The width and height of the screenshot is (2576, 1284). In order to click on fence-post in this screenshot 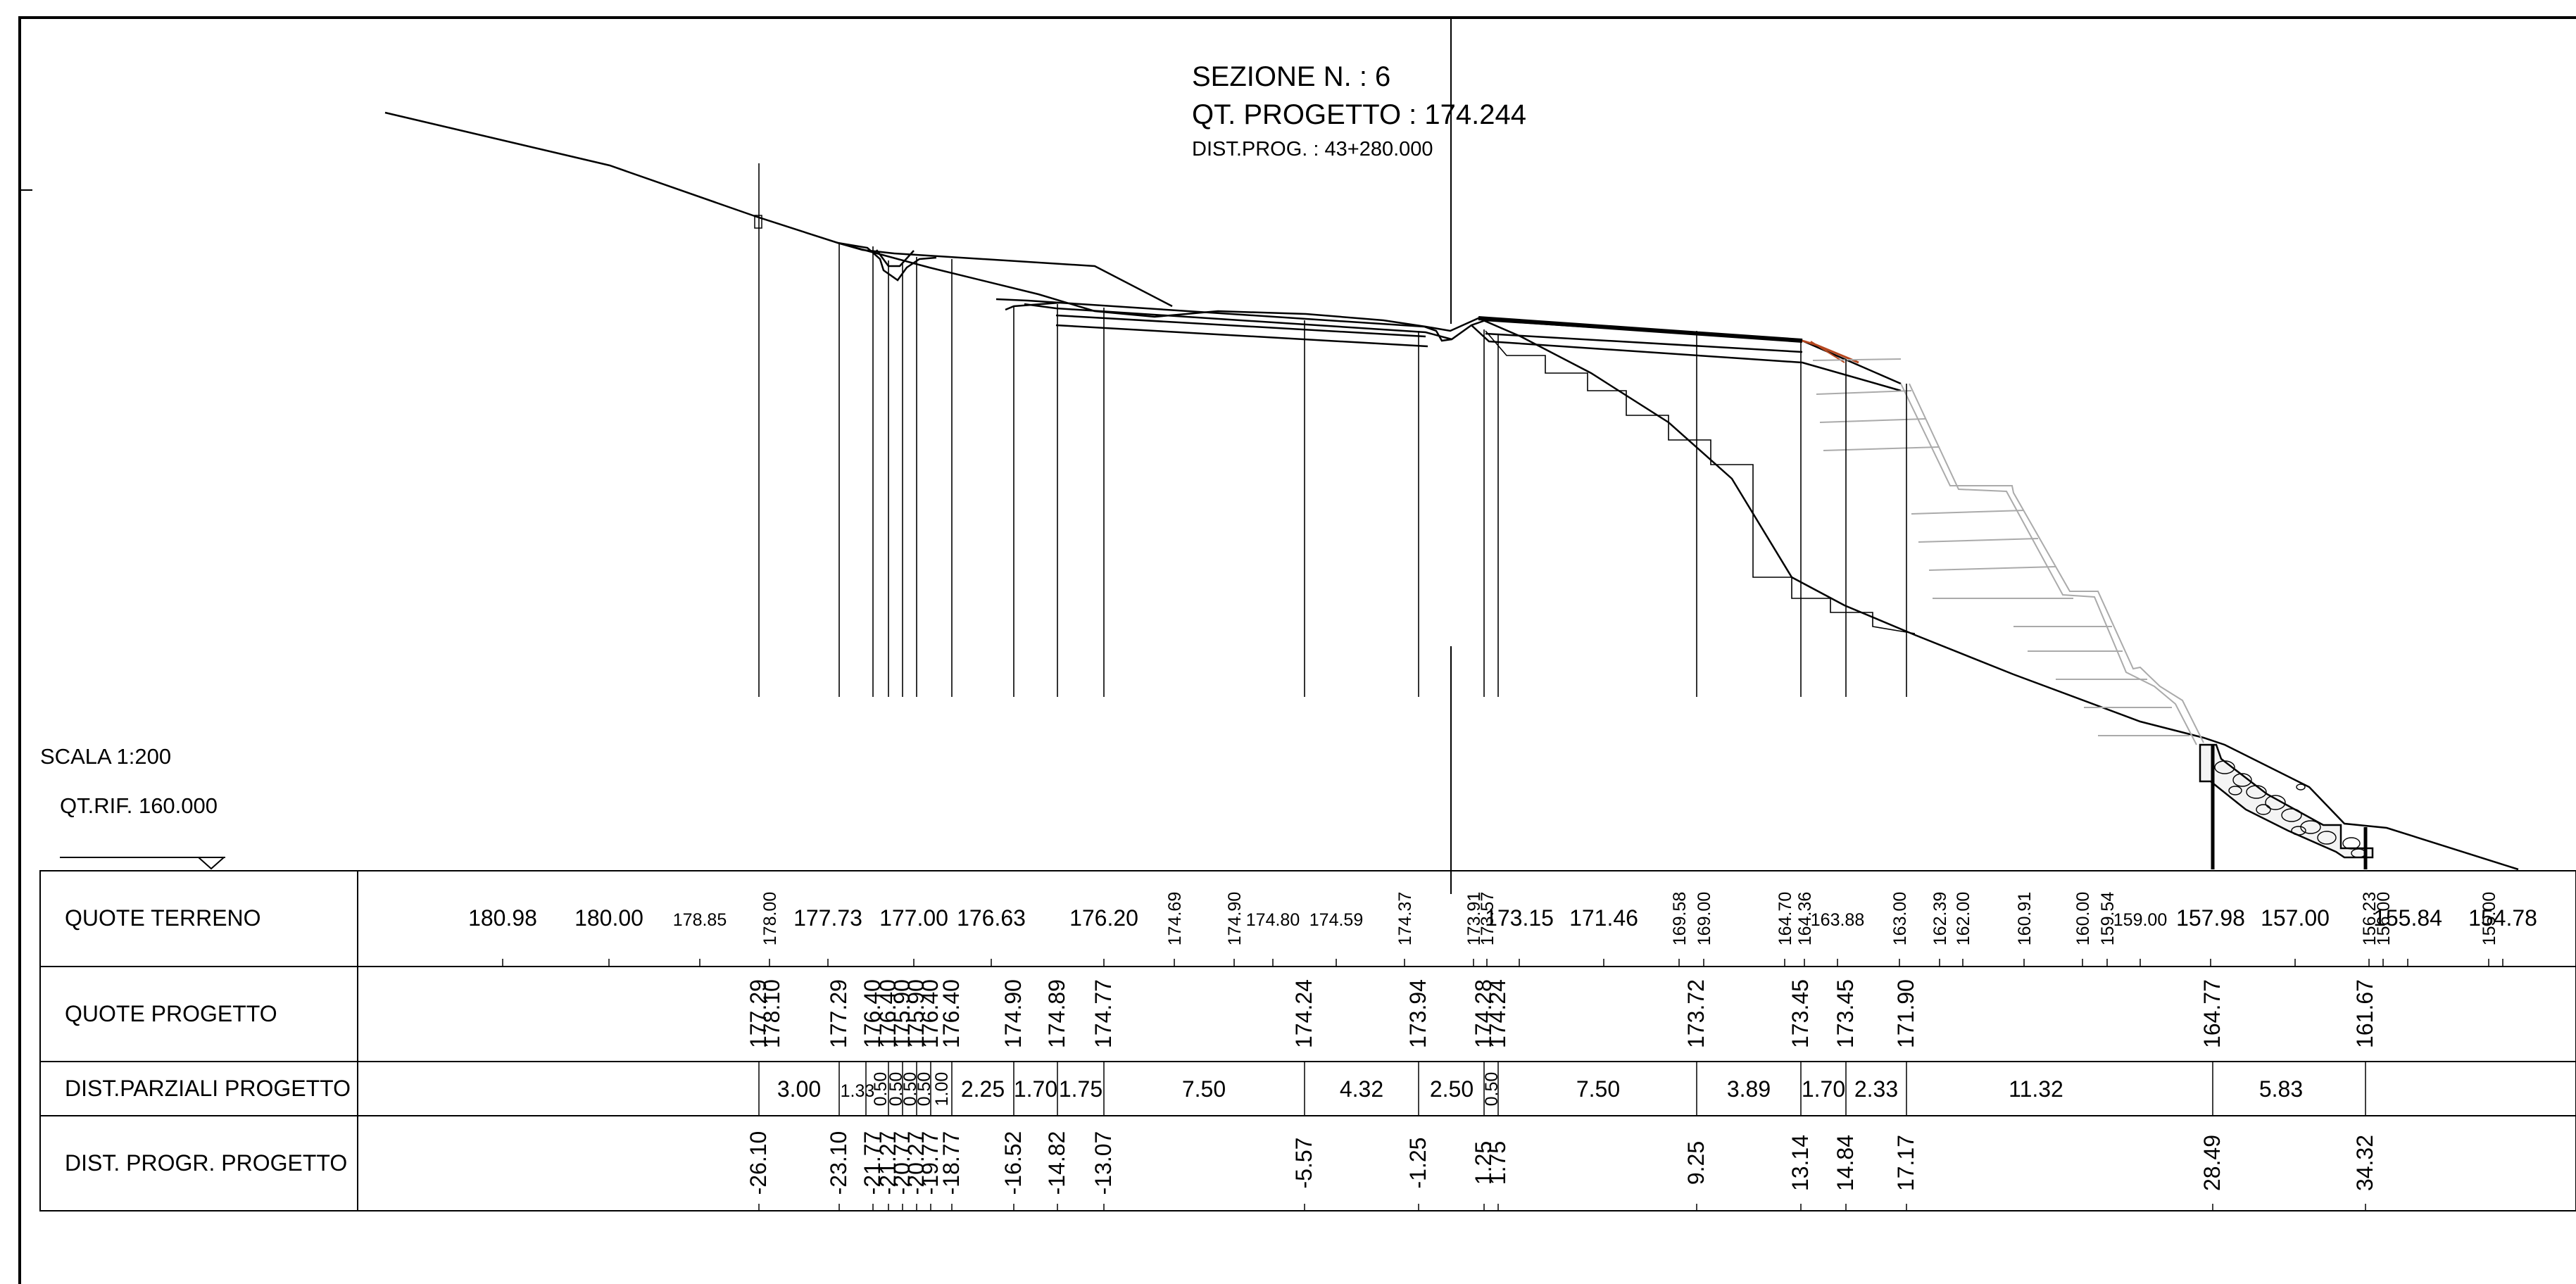, I will do `click(758, 222)`.